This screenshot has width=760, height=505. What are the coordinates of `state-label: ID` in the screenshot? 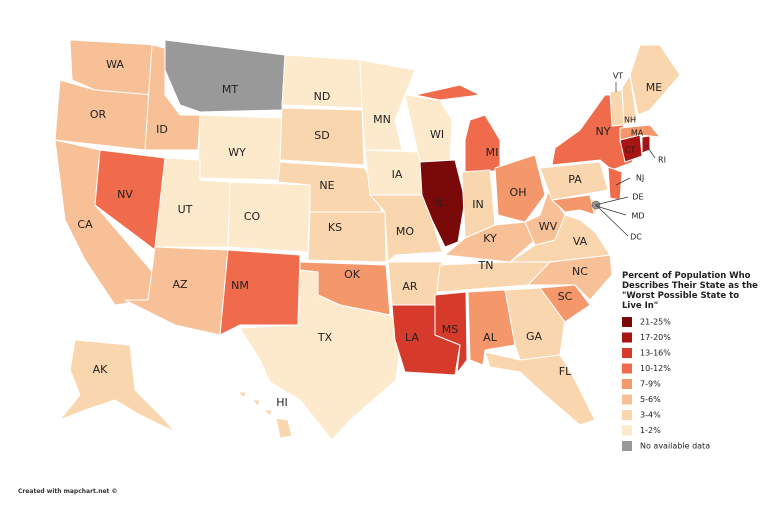 It's located at (162, 129).